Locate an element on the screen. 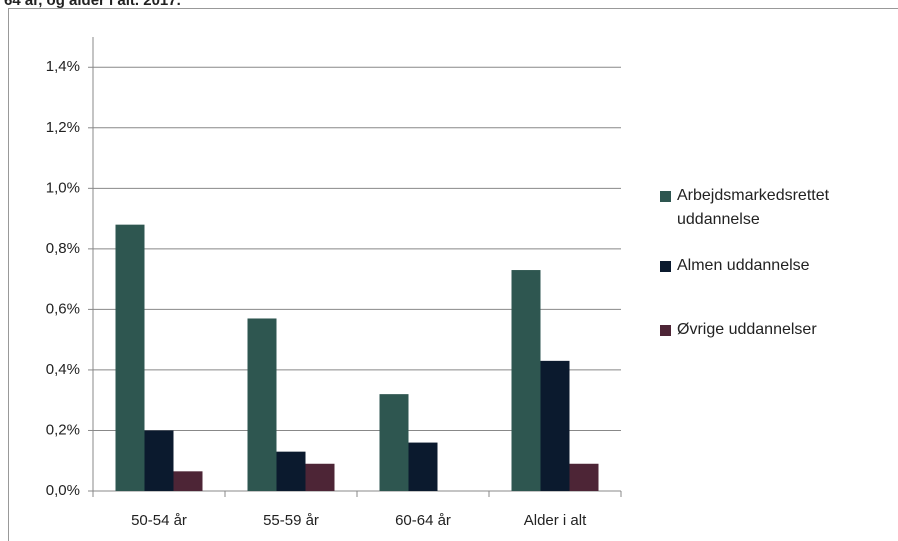  y-tick-label: 1,0% is located at coordinates (63, 187).